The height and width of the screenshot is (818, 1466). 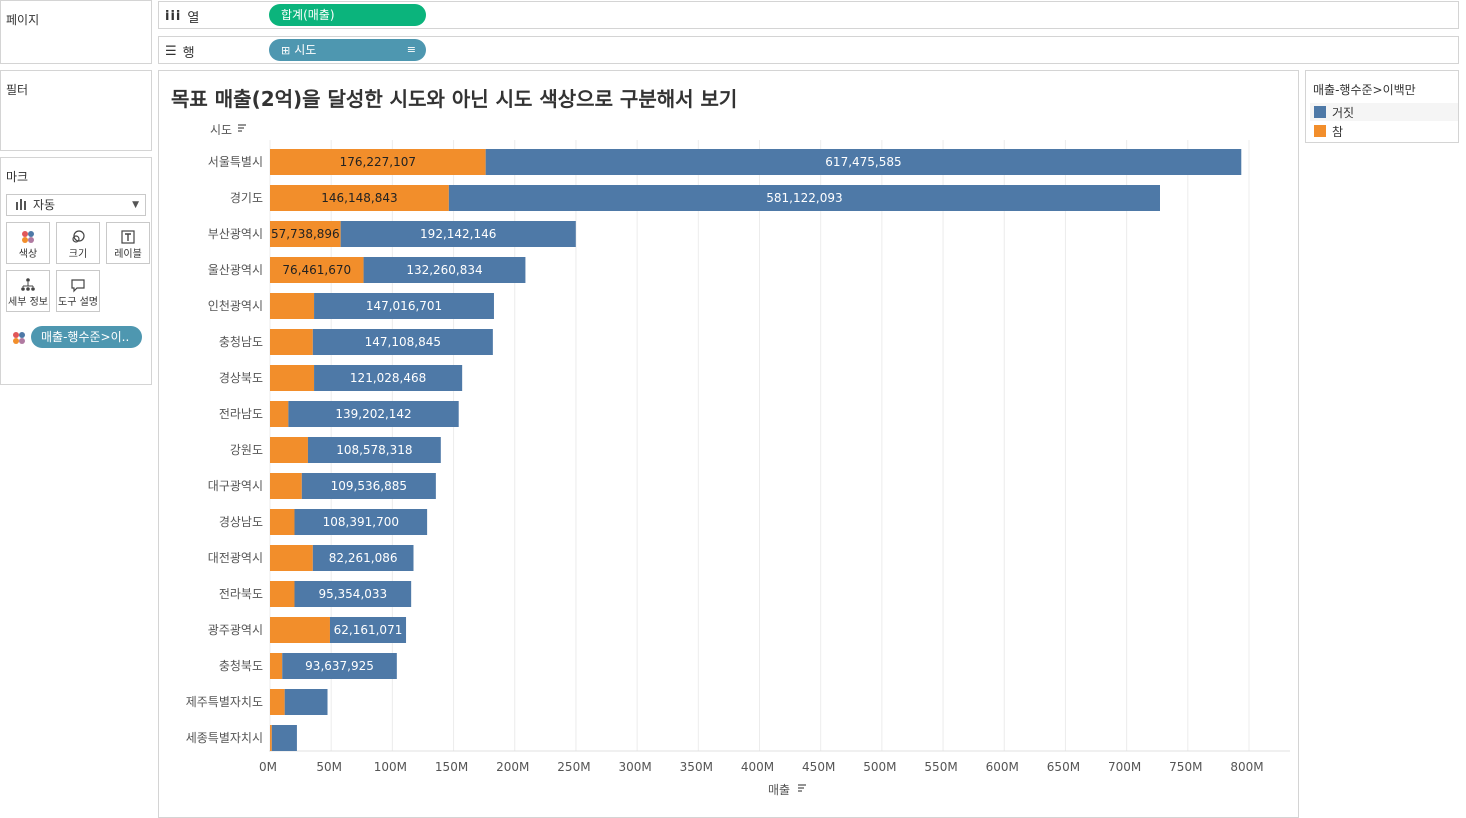 I want to click on data-label-true: 57,738,896, so click(x=305, y=234).